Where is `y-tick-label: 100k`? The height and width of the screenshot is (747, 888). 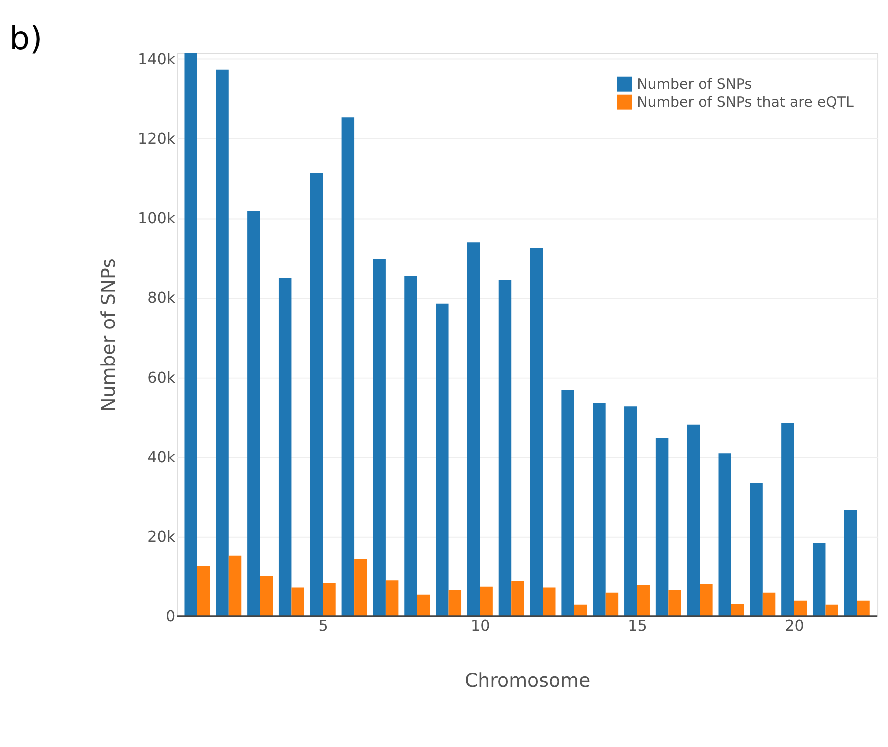 y-tick-label: 100k is located at coordinates (157, 219).